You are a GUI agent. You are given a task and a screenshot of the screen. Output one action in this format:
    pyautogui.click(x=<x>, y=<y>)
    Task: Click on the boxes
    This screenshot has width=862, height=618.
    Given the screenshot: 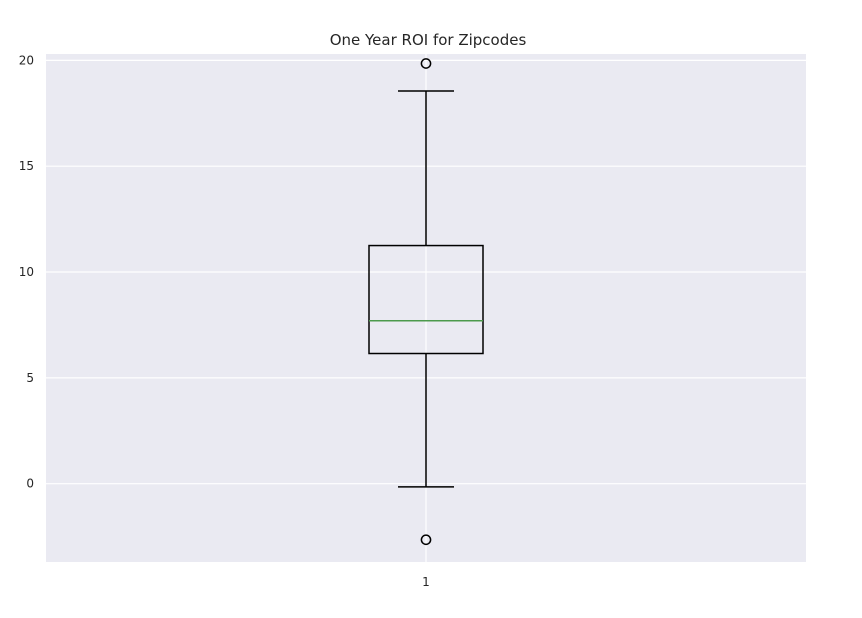 What is the action you would take?
    pyautogui.click(x=426, y=302)
    